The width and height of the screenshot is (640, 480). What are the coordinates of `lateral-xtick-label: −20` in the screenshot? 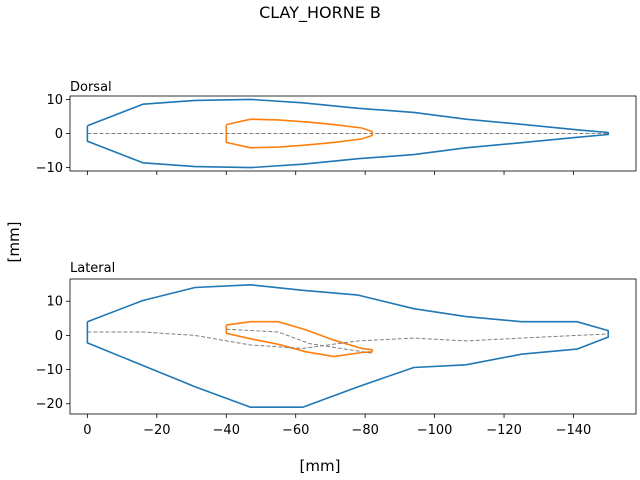 It's located at (156, 430).